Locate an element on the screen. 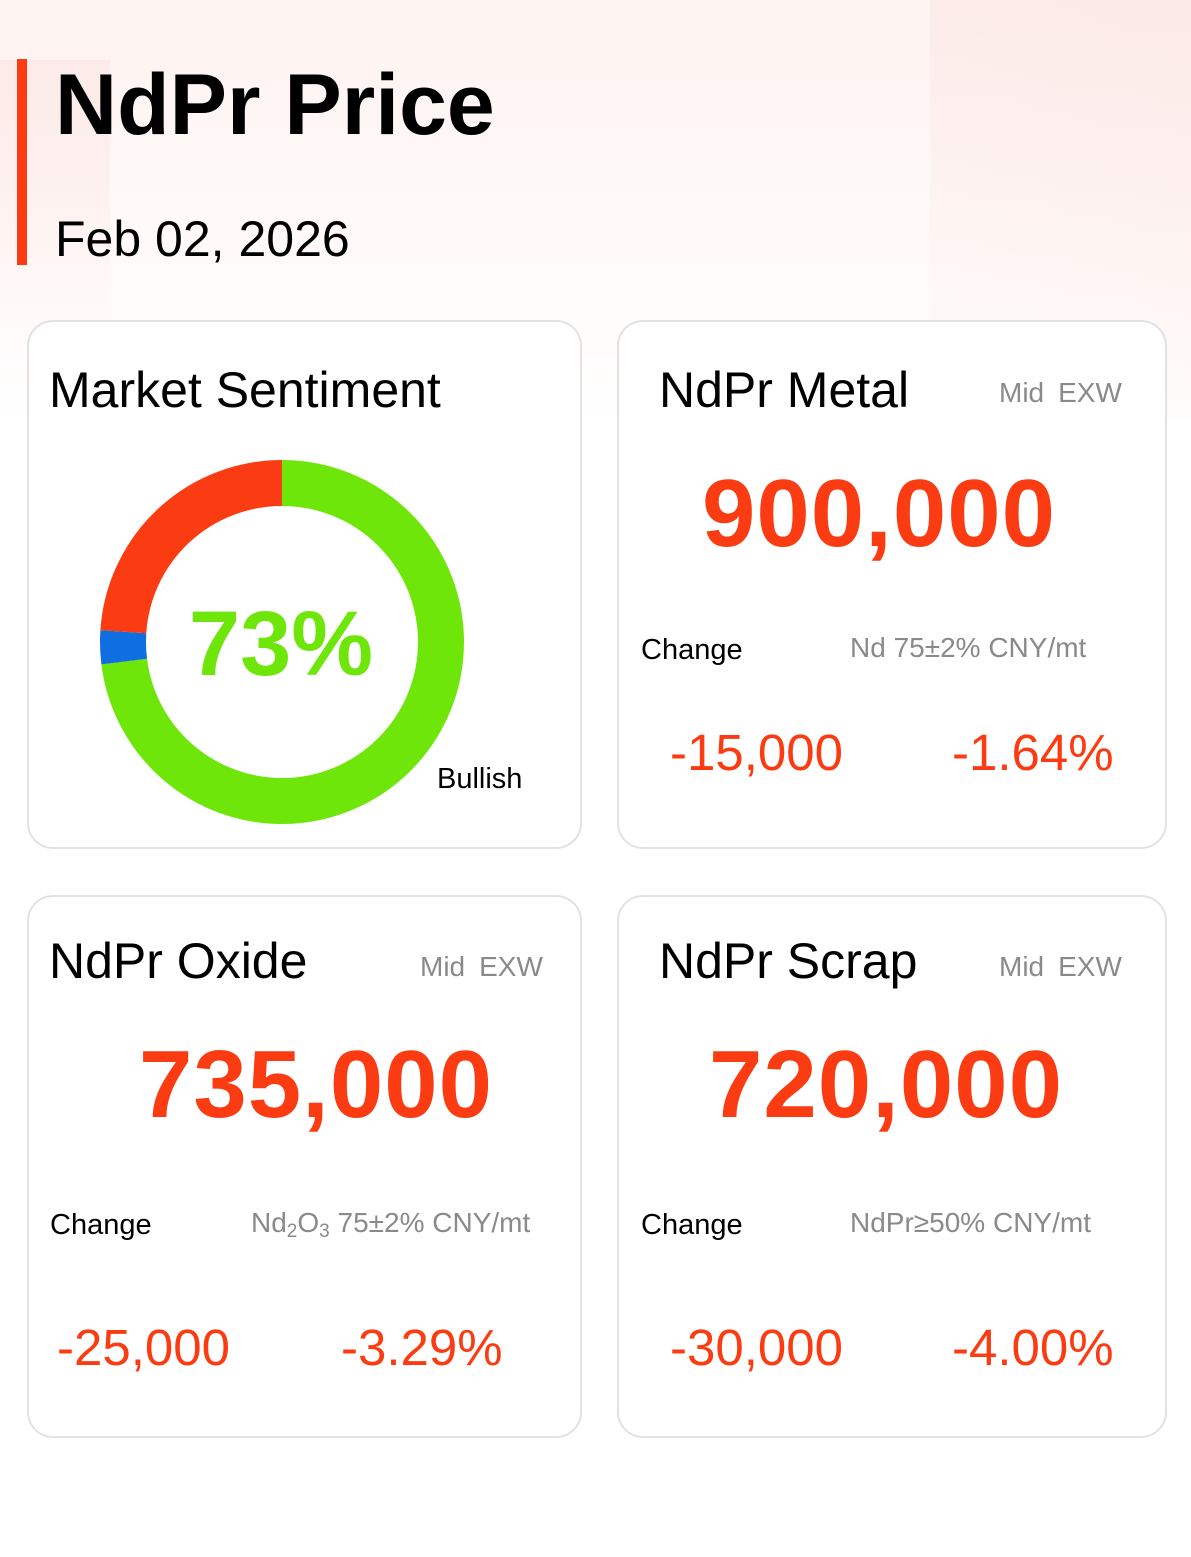  change-absolute: -15,000 is located at coordinates (756, 752).